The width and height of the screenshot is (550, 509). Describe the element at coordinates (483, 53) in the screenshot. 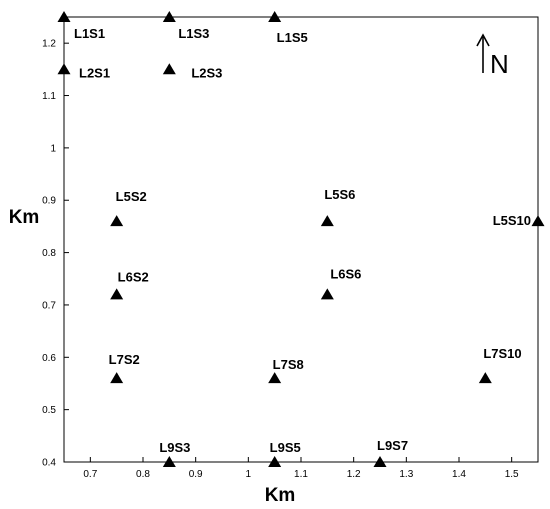

I see `north-arrow-icon` at that location.